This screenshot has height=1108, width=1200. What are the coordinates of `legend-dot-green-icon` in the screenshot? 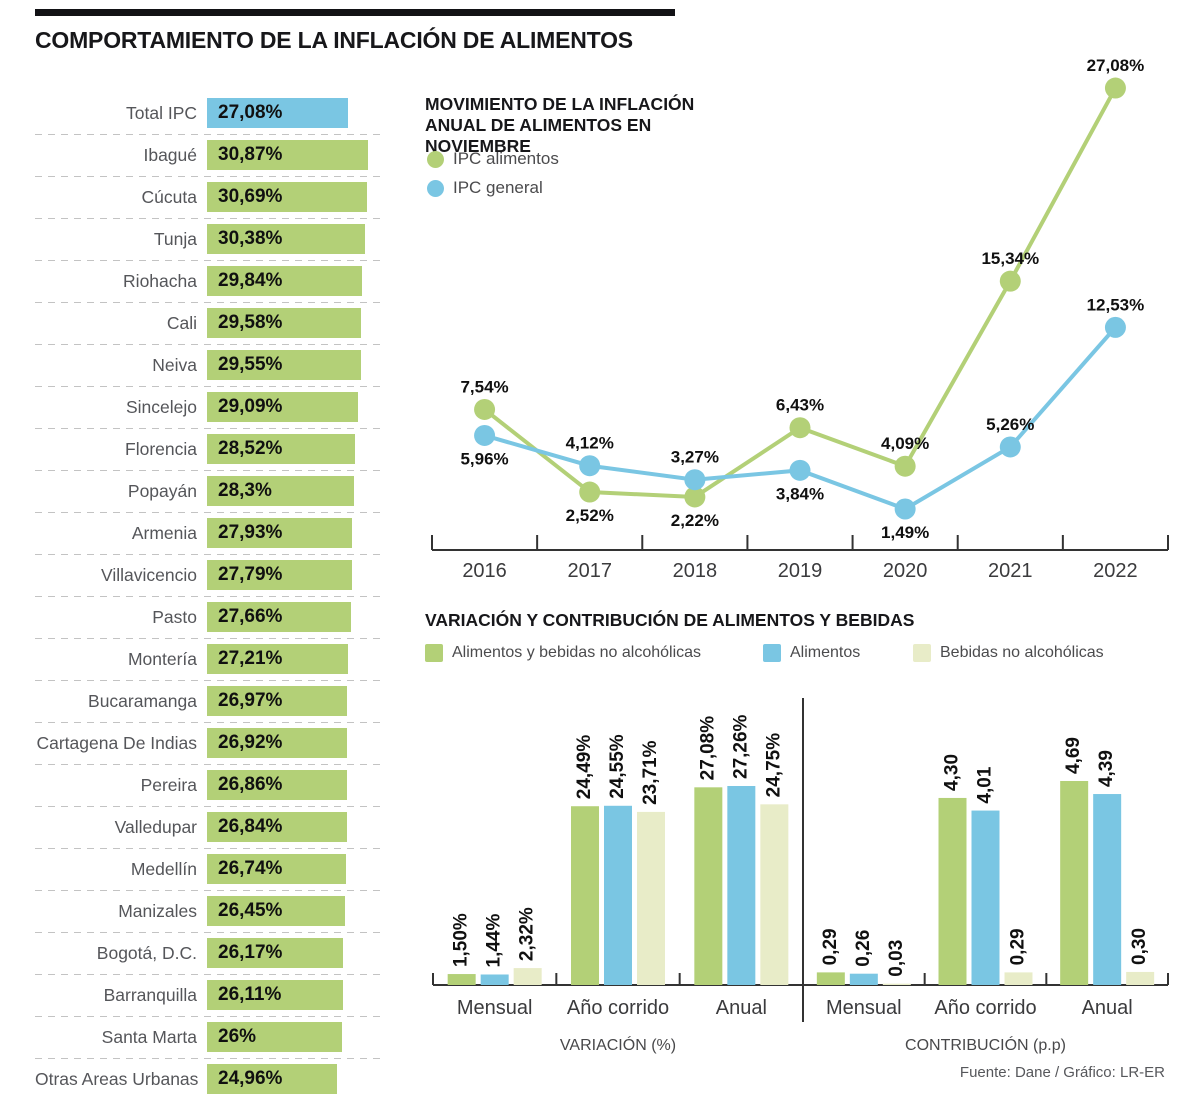 It's located at (435, 159).